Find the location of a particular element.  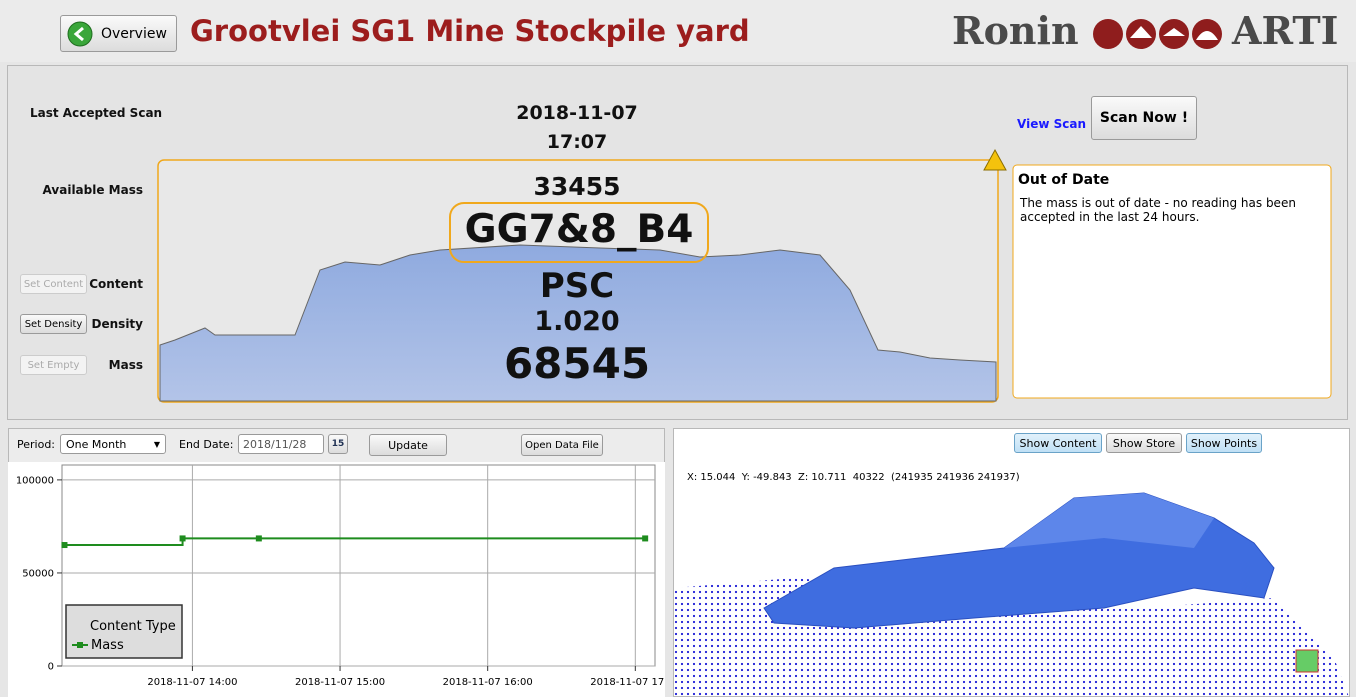

set-empty-button: Set Empty is located at coordinates (53, 365).